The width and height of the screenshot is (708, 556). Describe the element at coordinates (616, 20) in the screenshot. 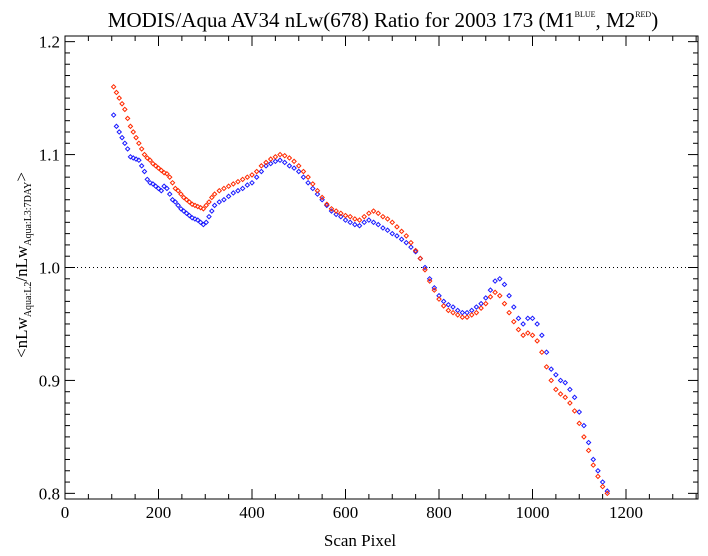

I see `chart-title-sep: , M2` at that location.